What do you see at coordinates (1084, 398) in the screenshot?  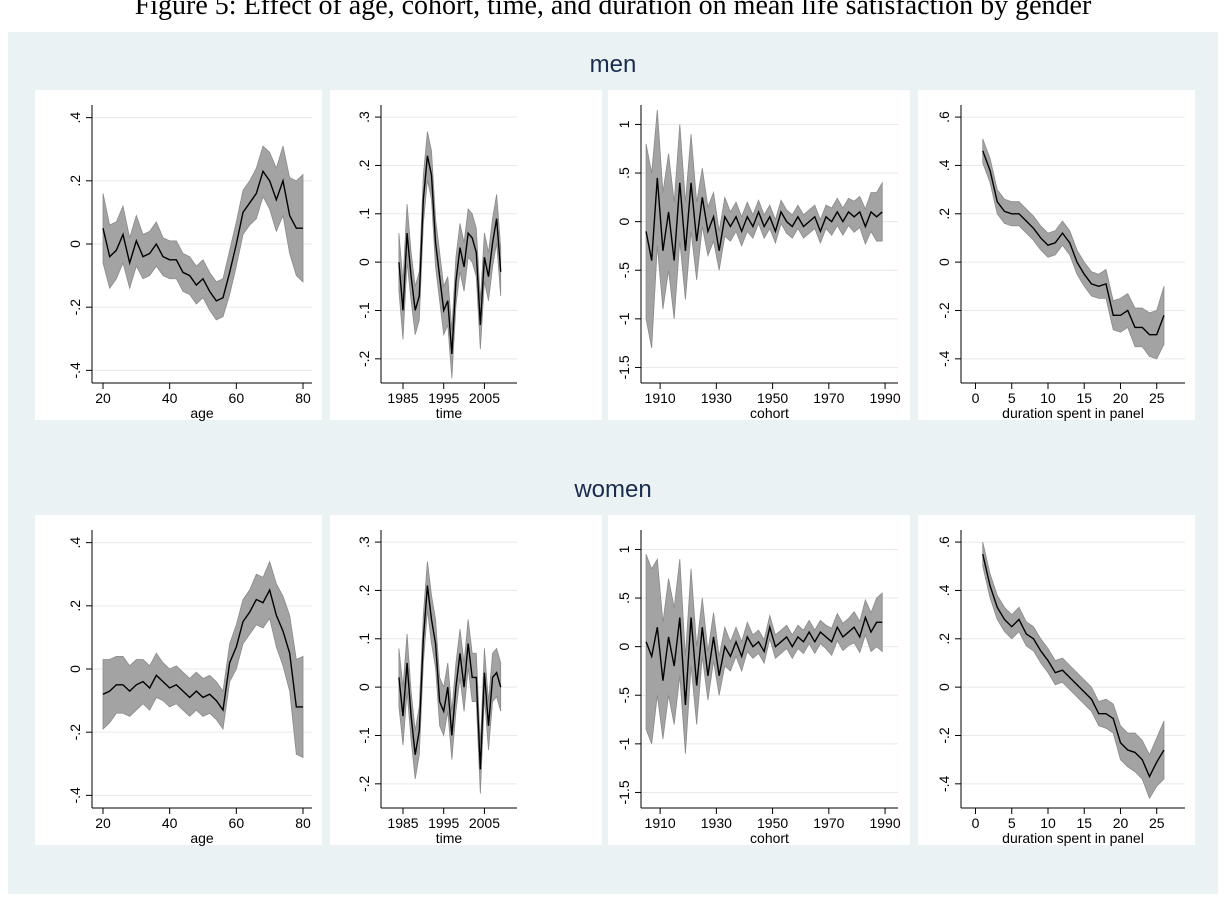 I see `x-tick-label: 15` at bounding box center [1084, 398].